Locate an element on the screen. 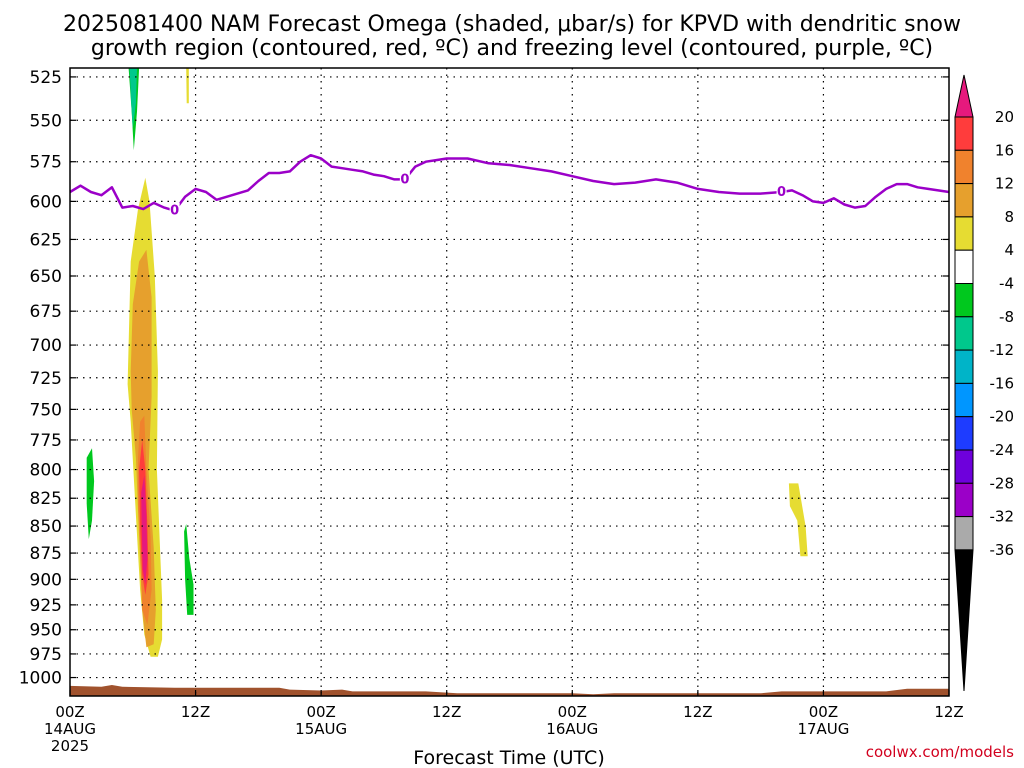 The width and height of the screenshot is (1024, 768). y-tick-label-825: 825 is located at coordinates (46, 499).